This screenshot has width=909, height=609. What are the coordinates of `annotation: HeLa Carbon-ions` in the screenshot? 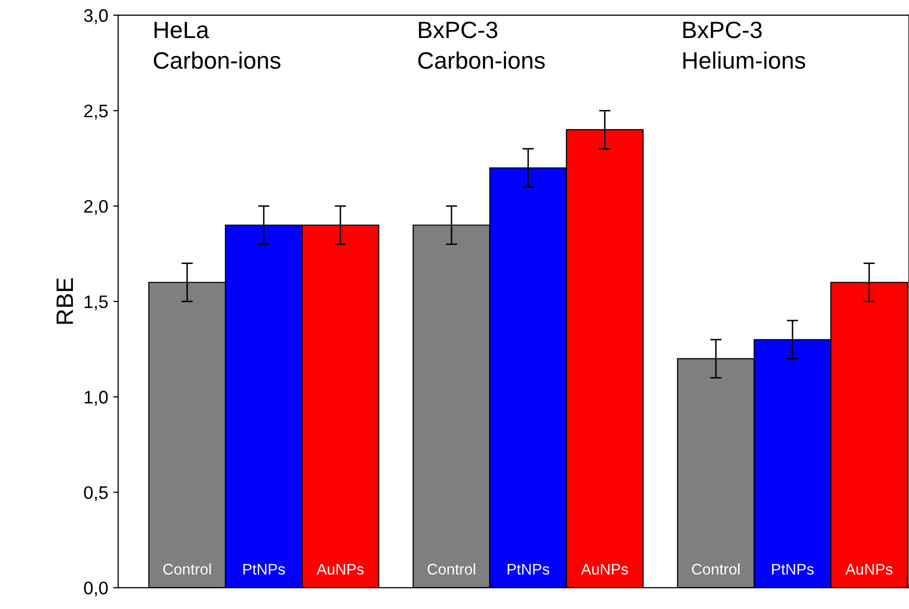 It's located at (217, 45).